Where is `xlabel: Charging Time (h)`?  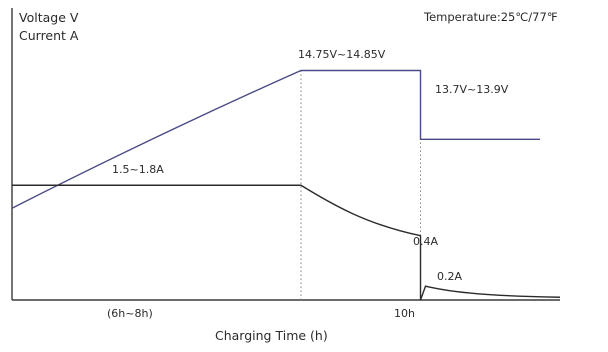
xlabel: Charging Time (h) is located at coordinates (271, 335).